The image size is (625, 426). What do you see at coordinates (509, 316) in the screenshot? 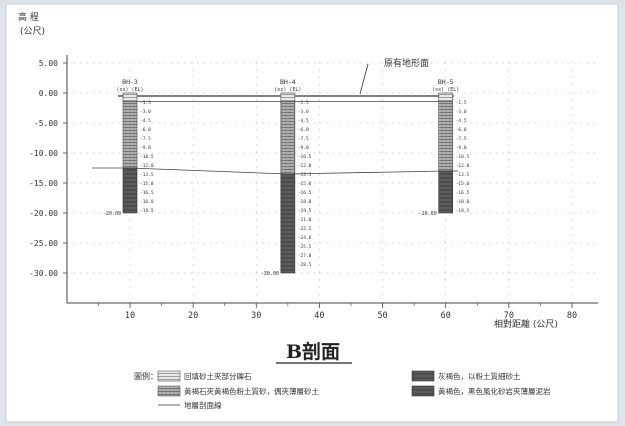
I see `x-tick-label: 70` at bounding box center [509, 316].